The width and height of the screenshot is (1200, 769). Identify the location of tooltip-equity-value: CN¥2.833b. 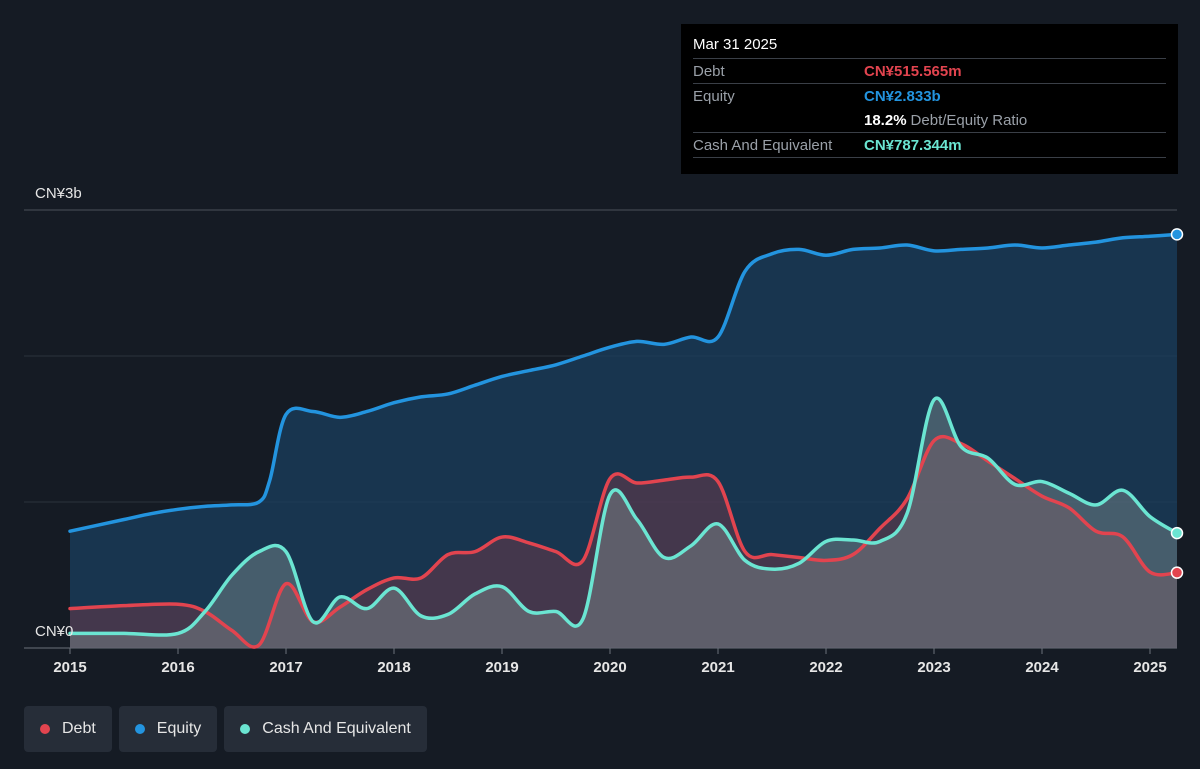
(902, 96).